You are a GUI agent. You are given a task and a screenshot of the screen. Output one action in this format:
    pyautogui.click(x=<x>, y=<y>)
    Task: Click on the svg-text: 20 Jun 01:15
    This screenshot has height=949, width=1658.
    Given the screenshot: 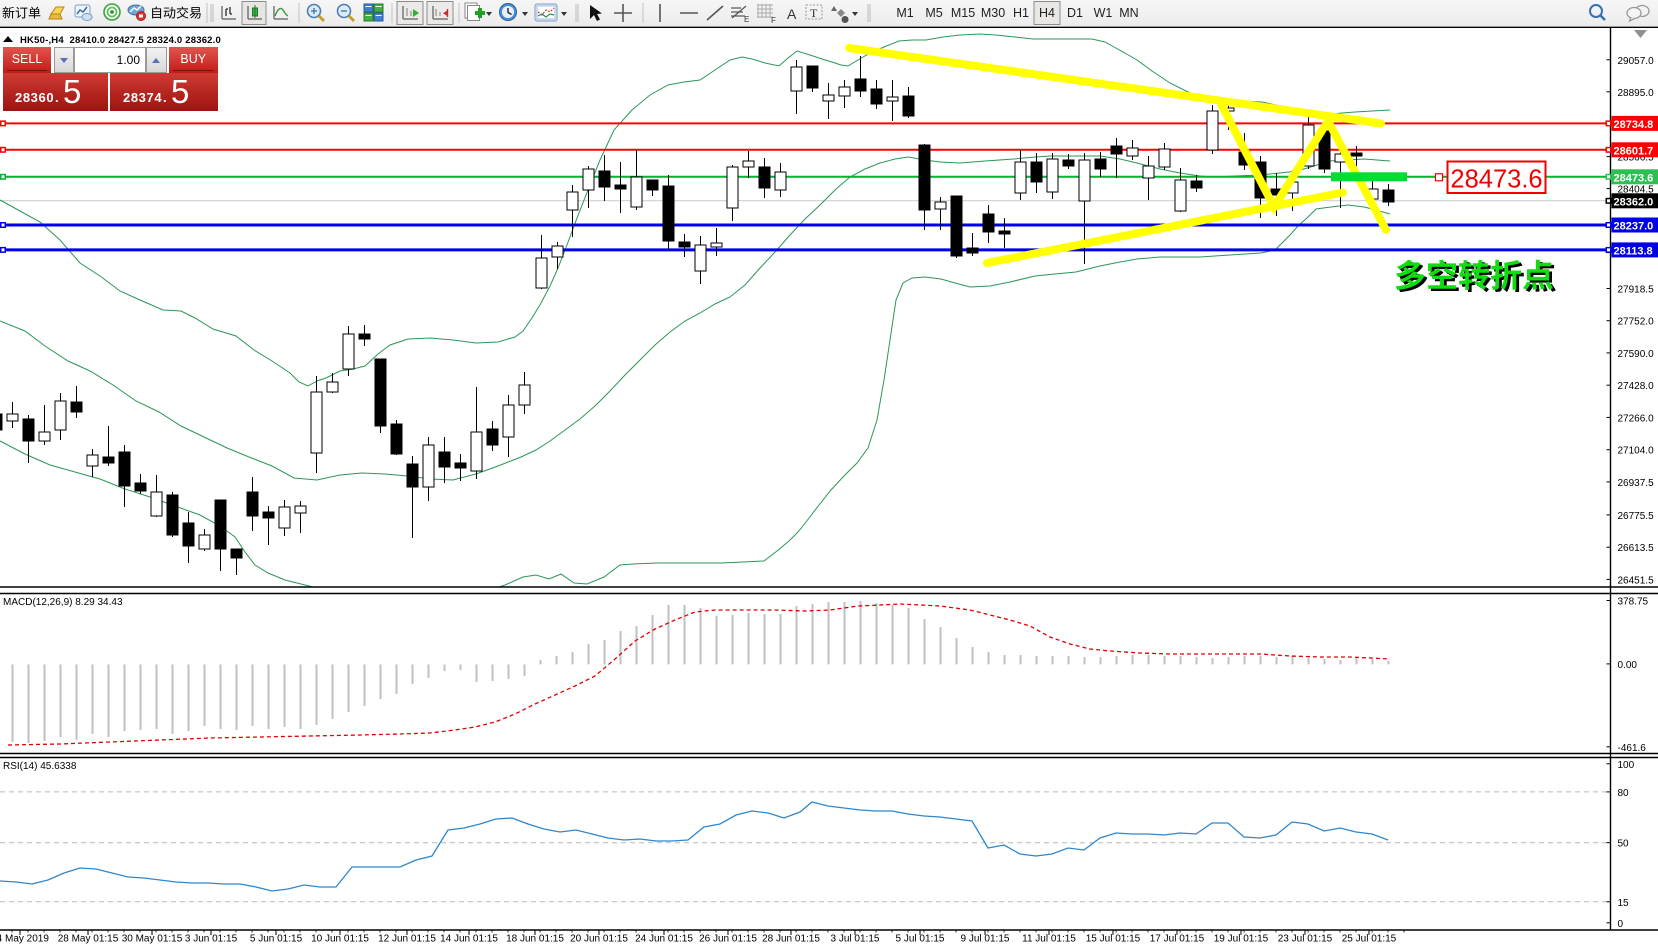 What is the action you would take?
    pyautogui.click(x=599, y=939)
    